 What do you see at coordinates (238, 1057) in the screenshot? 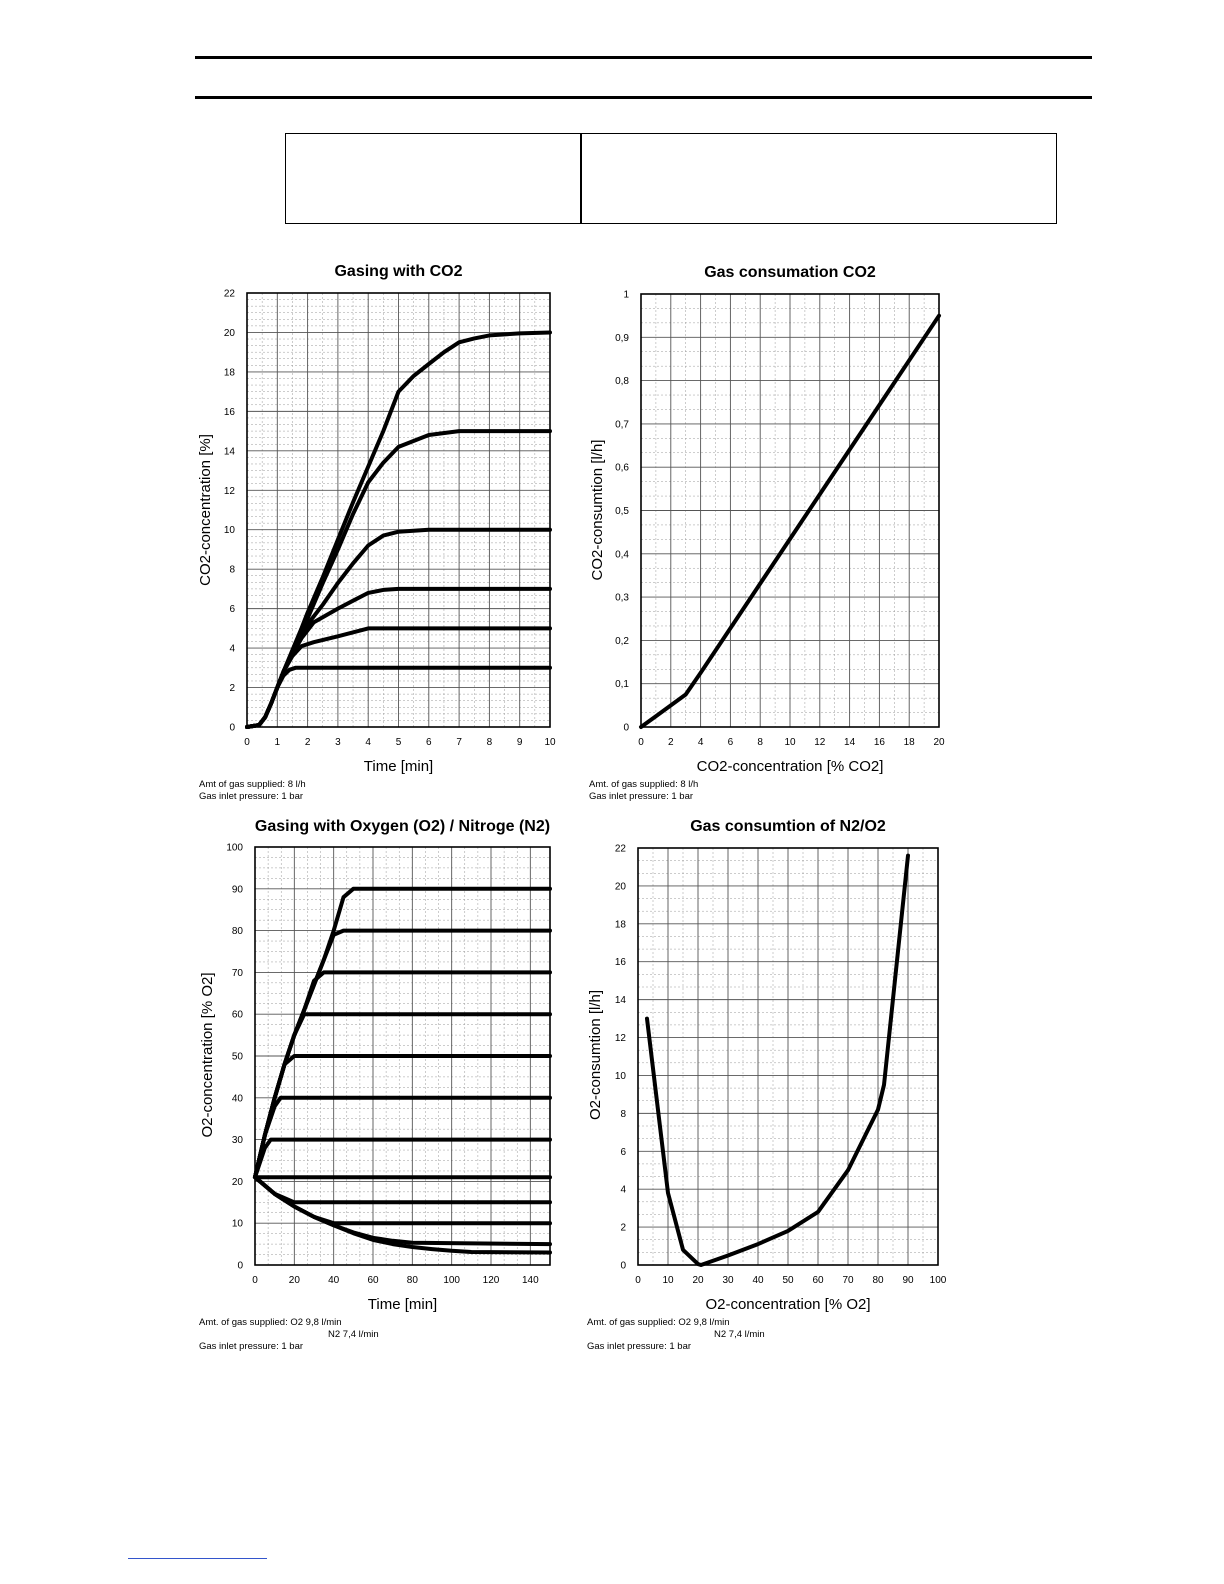
I see `y-tick-label: 50` at bounding box center [238, 1057].